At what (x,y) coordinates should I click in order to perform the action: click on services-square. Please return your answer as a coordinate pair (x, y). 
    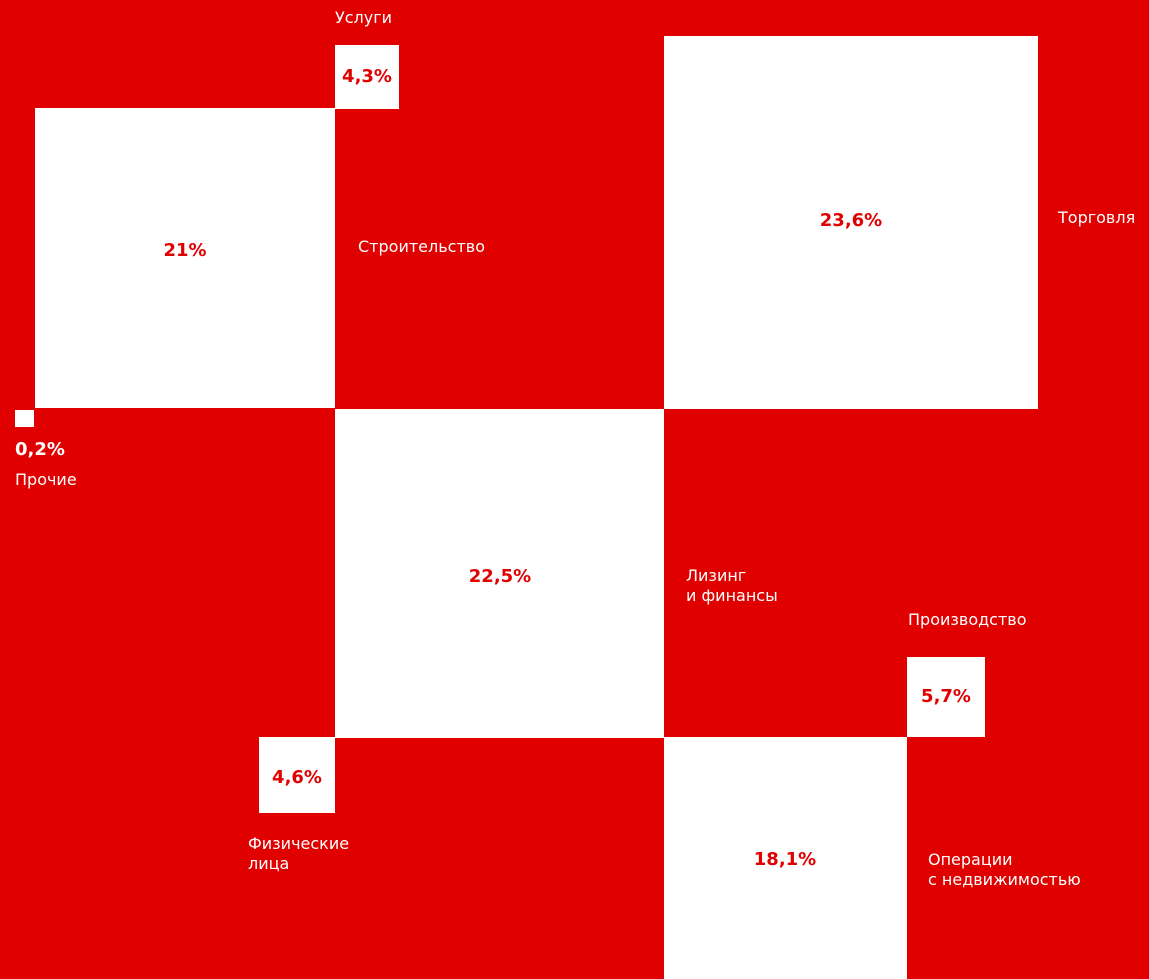
    Looking at the image, I should click on (367, 77).